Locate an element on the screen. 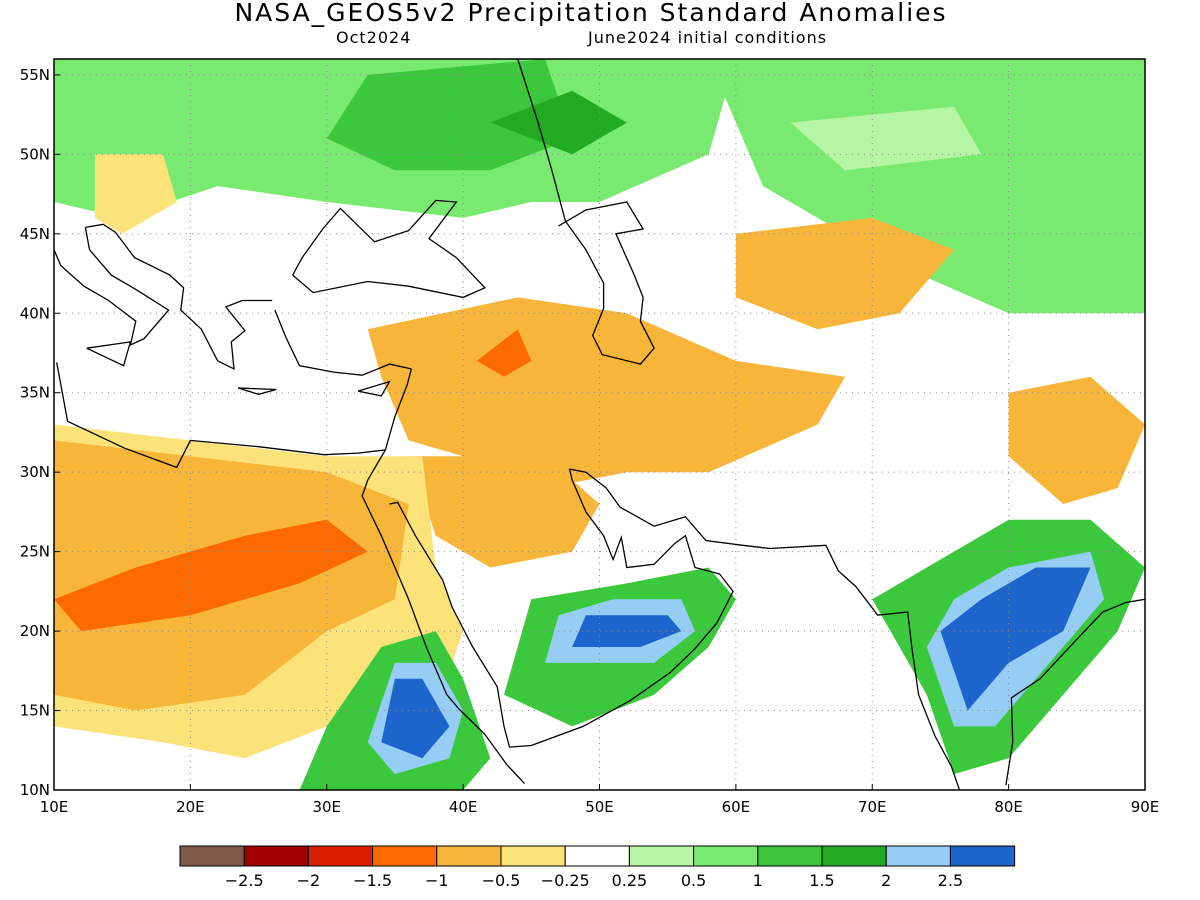 This screenshot has width=1200, height=900. x-tick-label: 10E is located at coordinates (54, 807).